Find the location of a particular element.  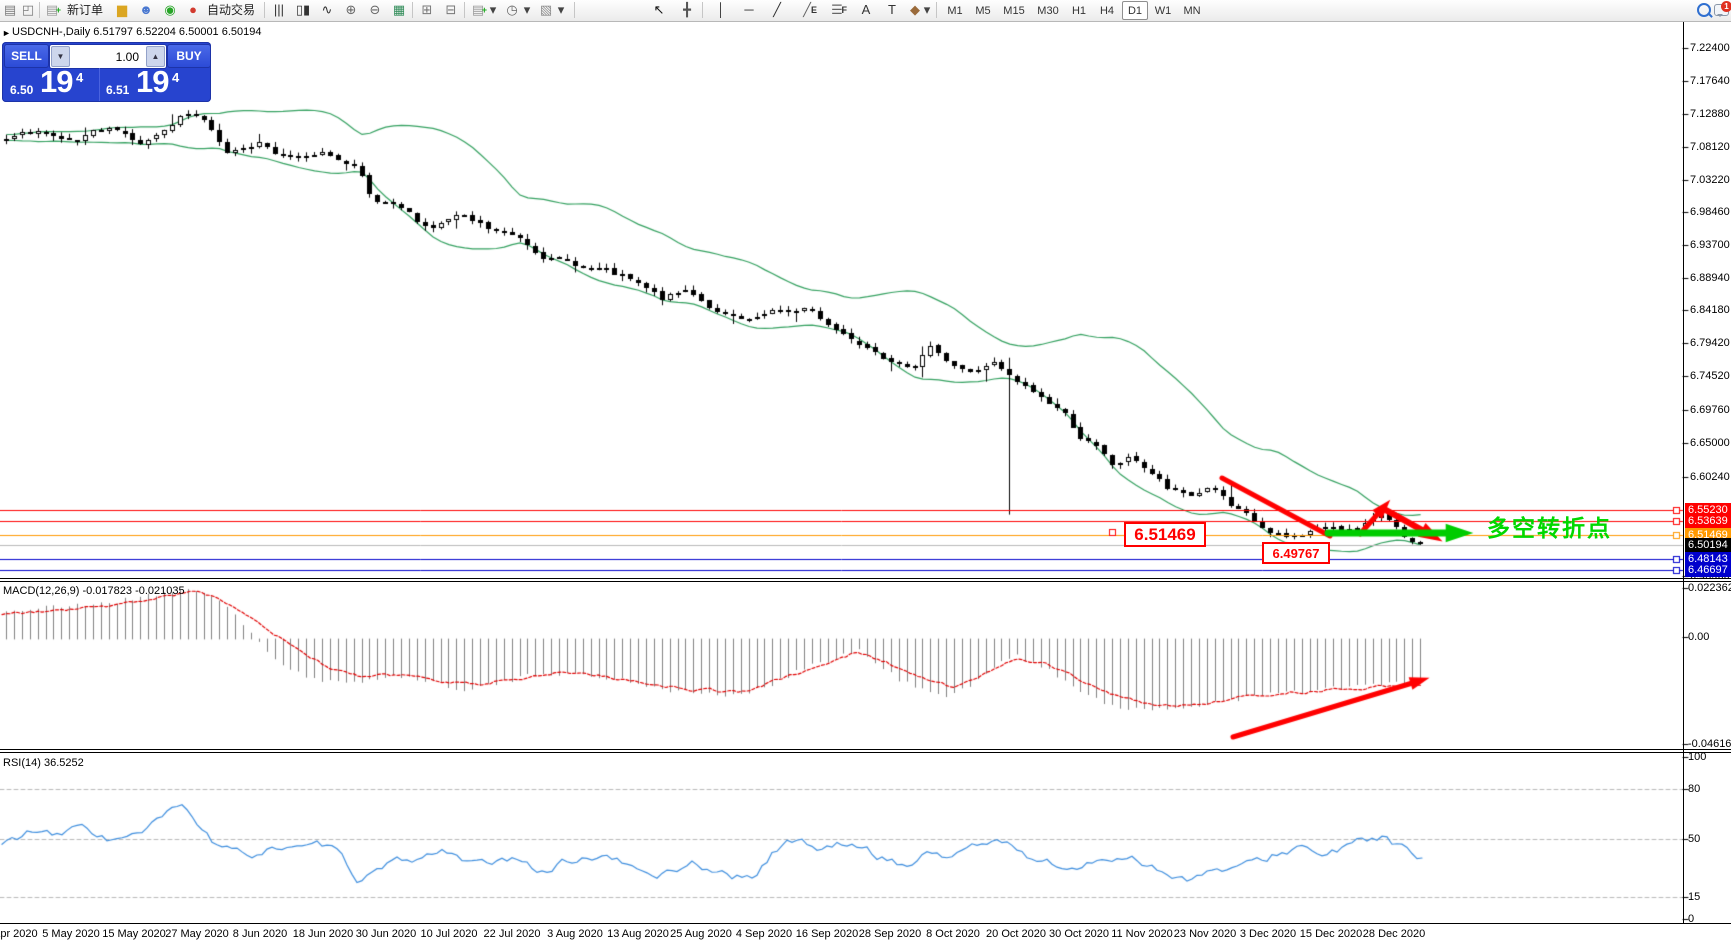

fibonacci-icon: ☰ F is located at coordinates (839, 9).